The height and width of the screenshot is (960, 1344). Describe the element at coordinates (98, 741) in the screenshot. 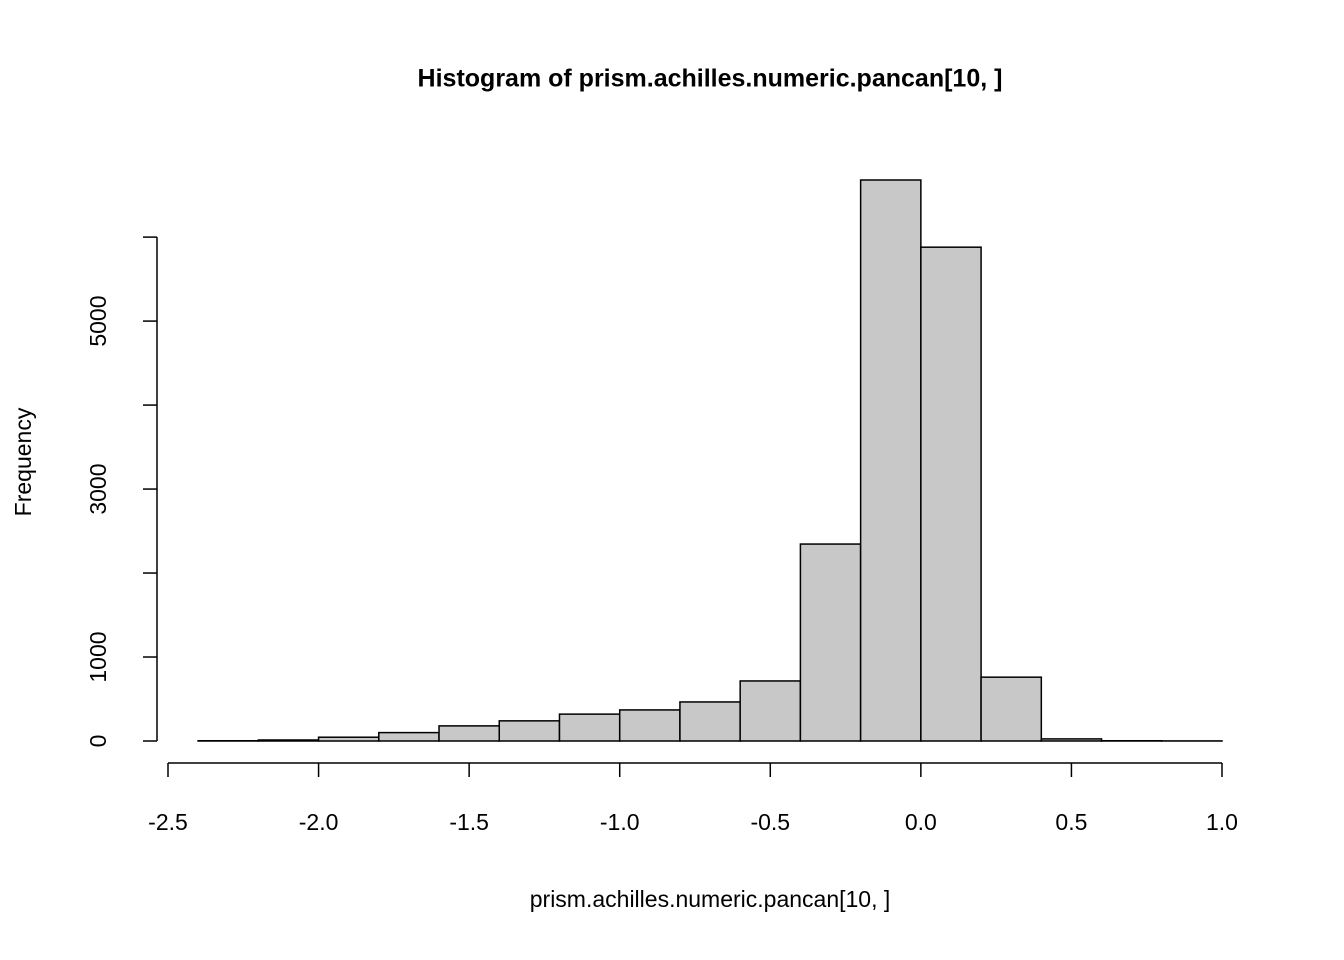

I see `y-tick-label: 0` at that location.